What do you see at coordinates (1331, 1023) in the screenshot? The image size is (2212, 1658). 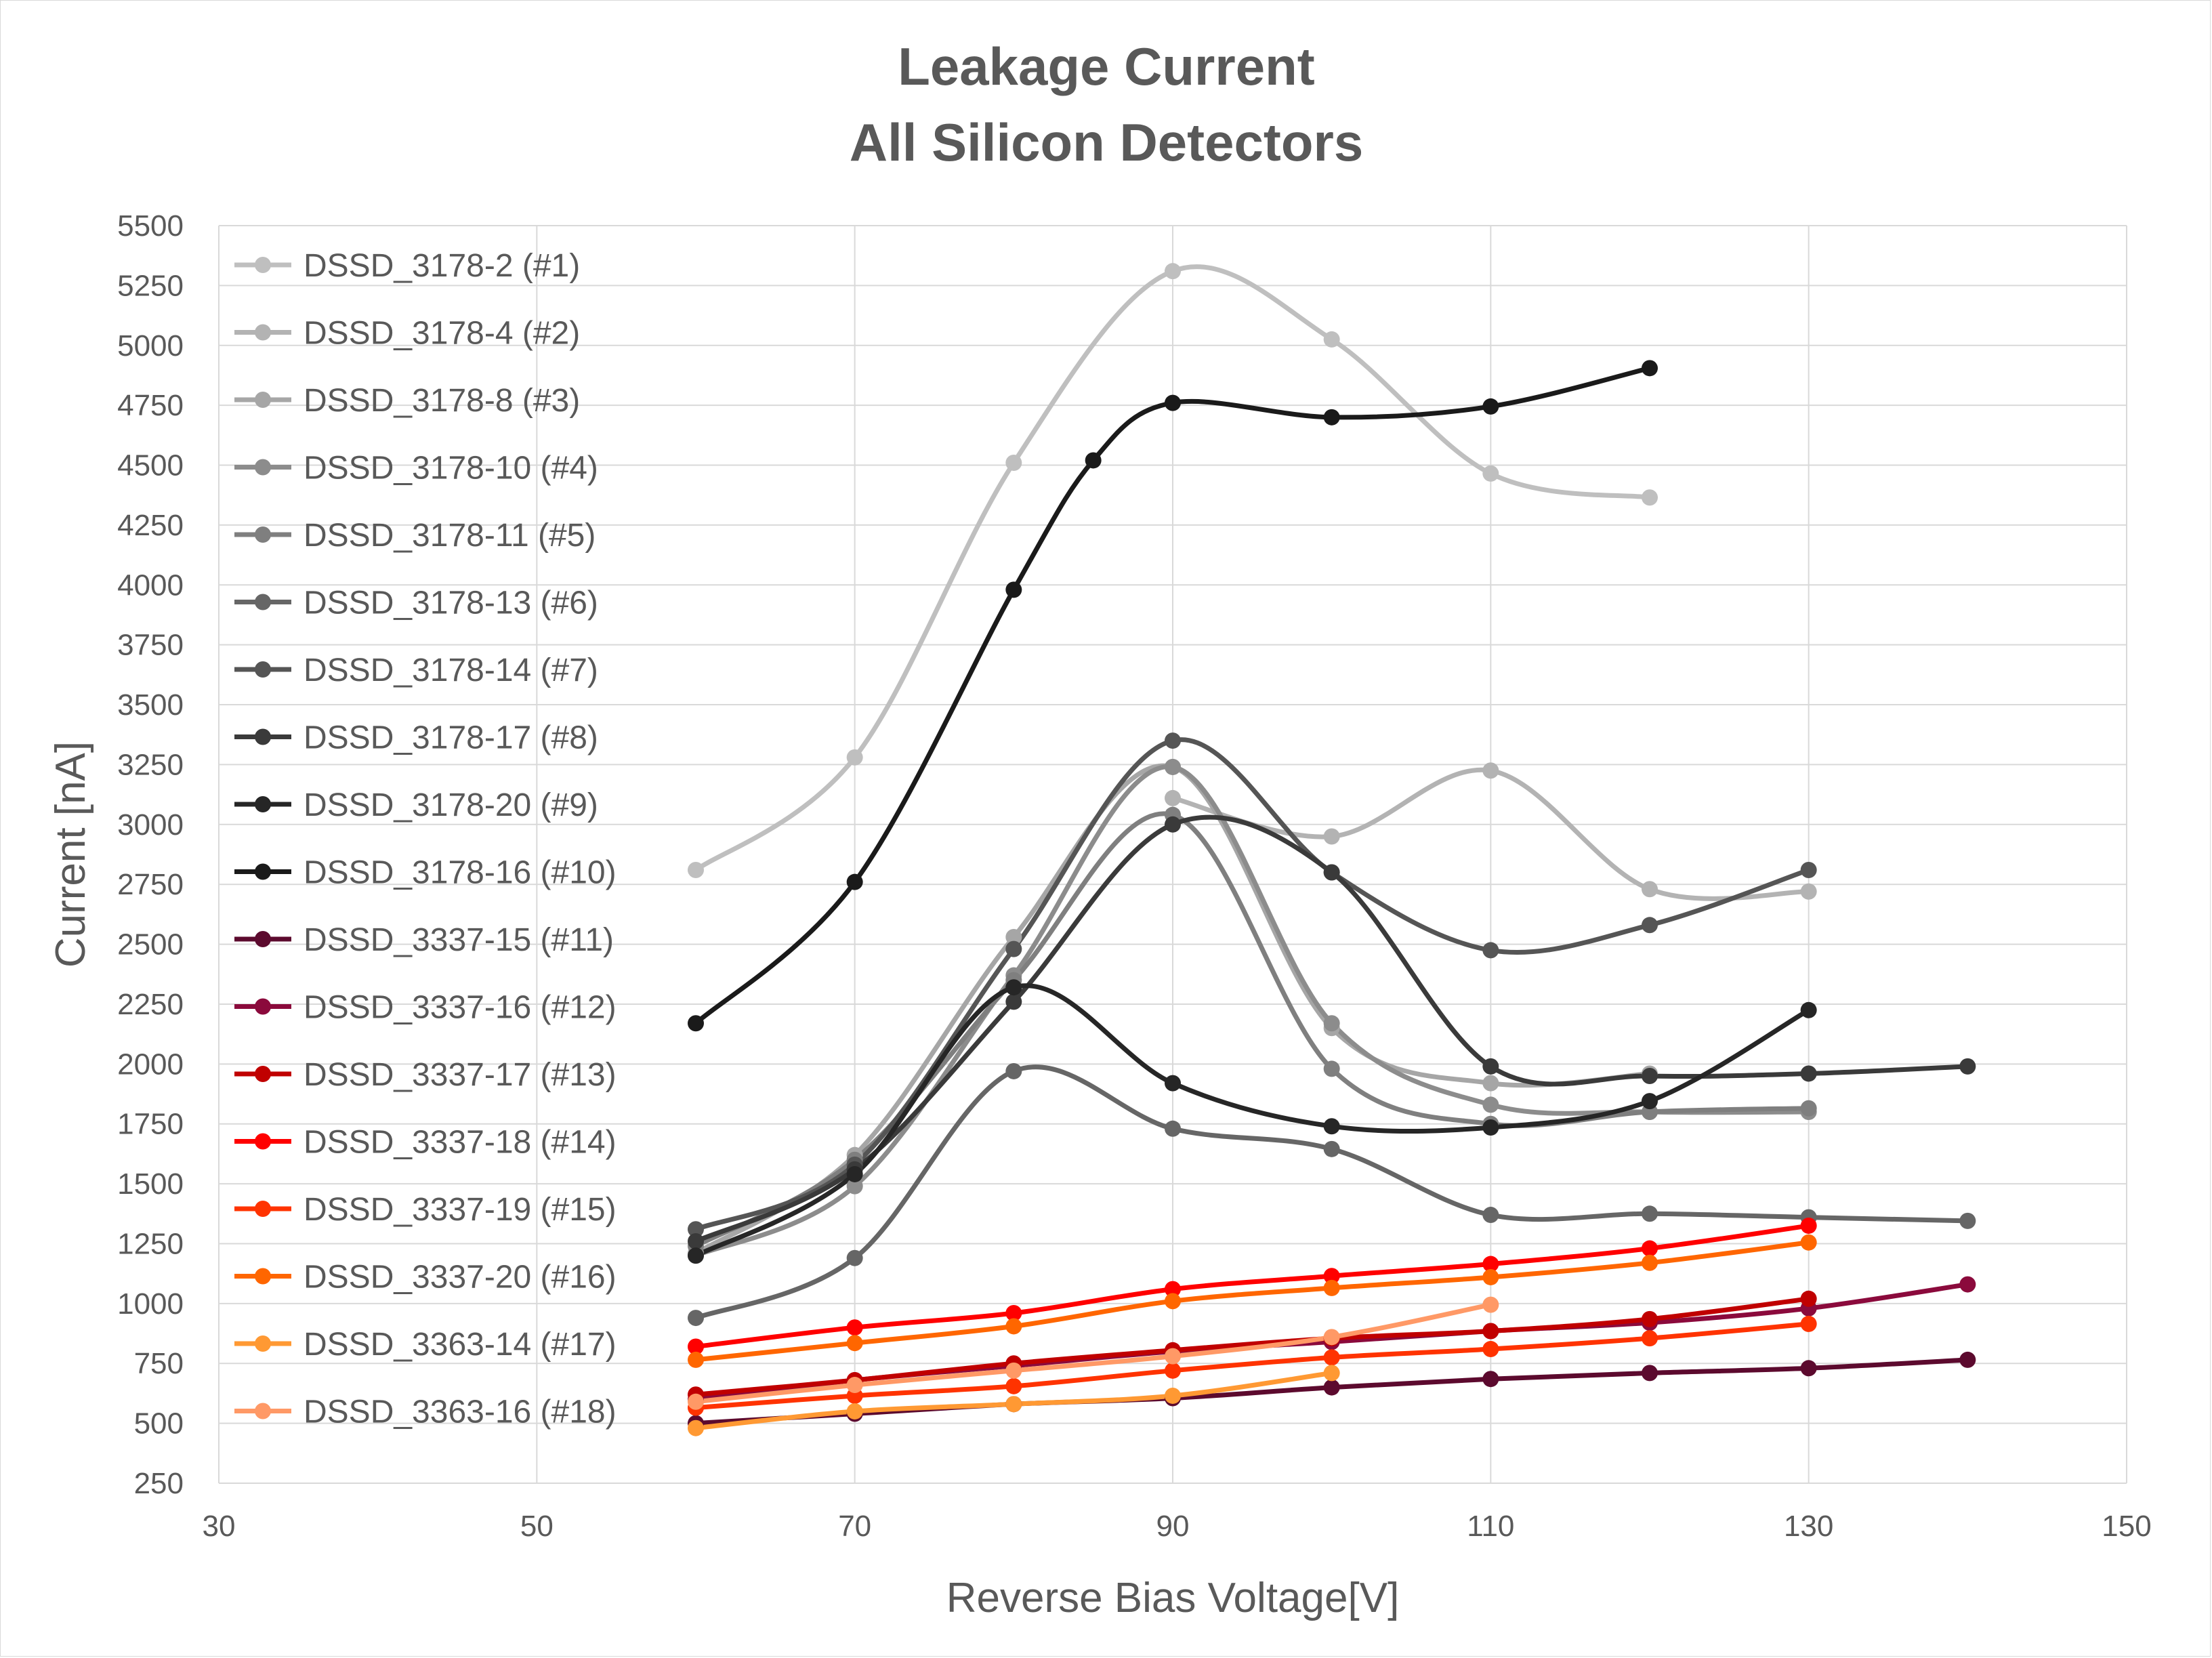 I see `data-point-s4-p5` at bounding box center [1331, 1023].